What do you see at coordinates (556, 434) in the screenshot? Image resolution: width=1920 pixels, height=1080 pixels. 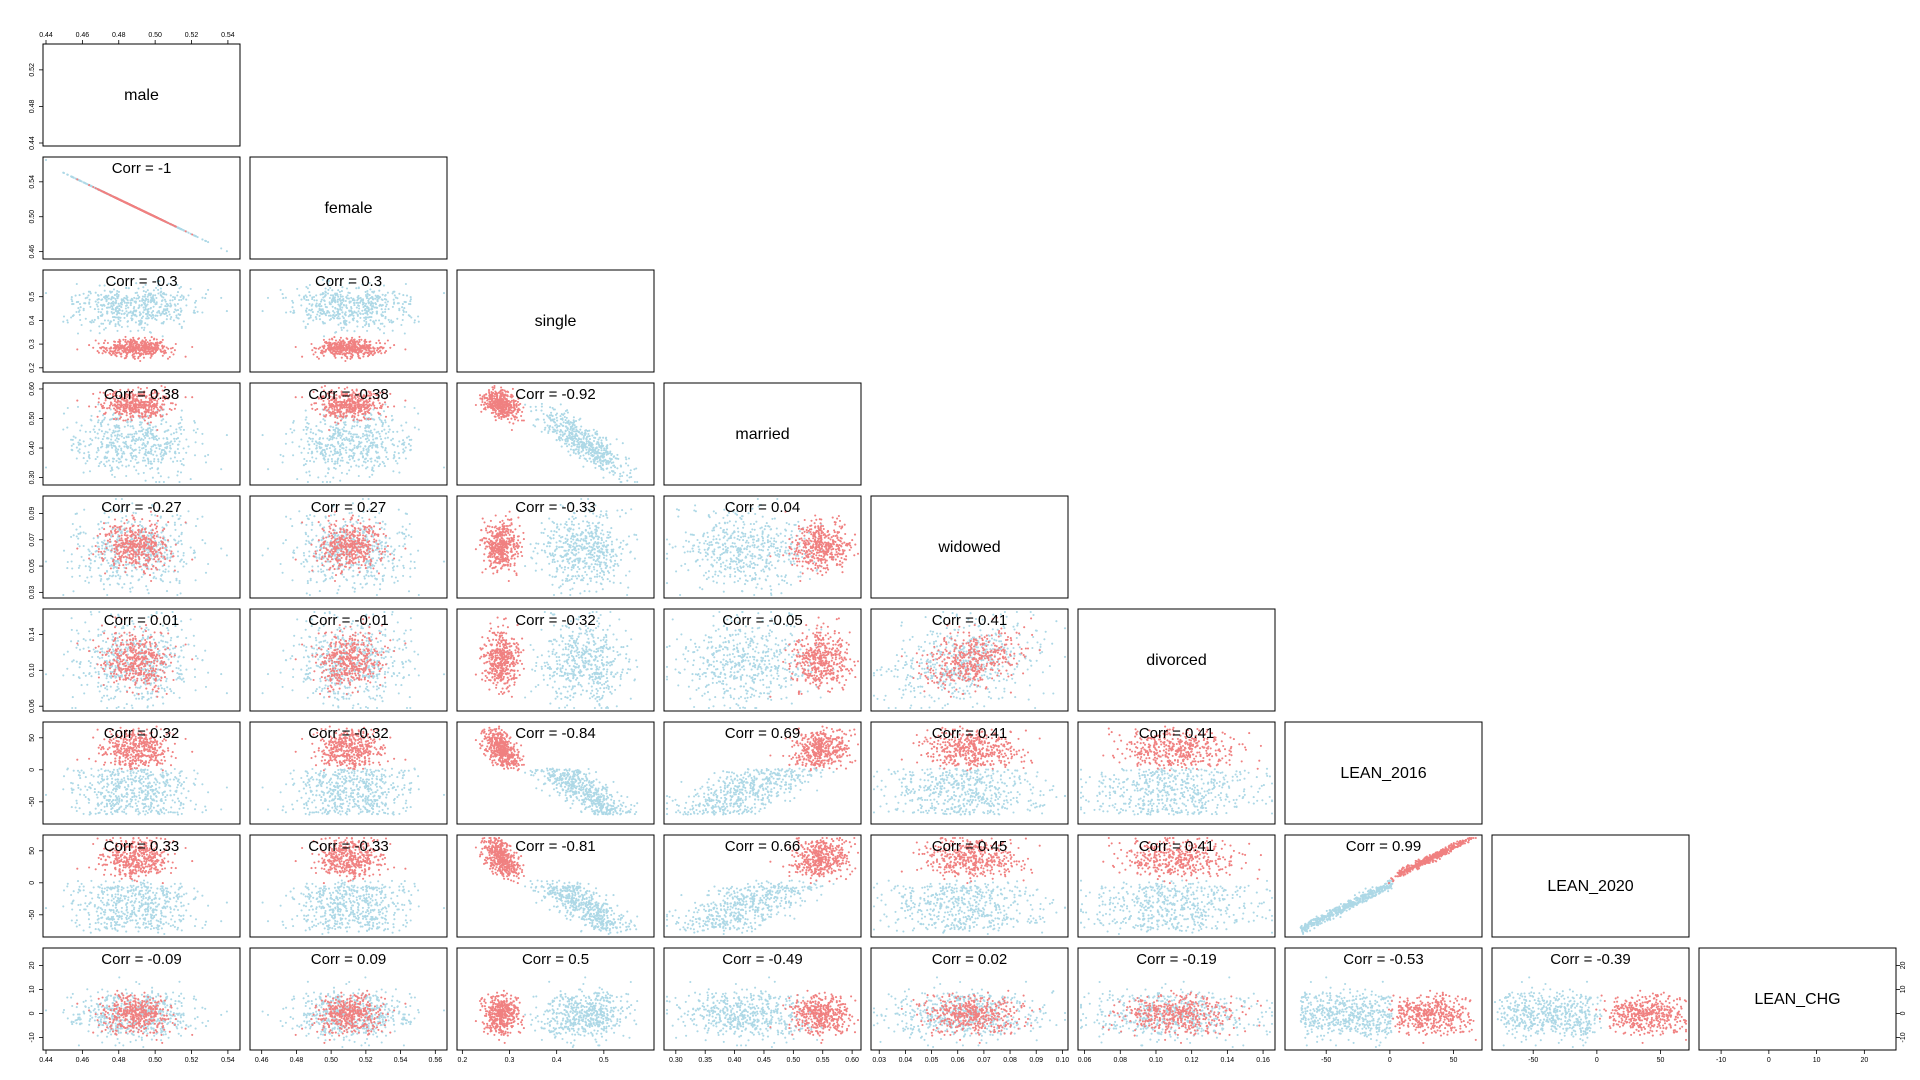 I see `point-cloud` at bounding box center [556, 434].